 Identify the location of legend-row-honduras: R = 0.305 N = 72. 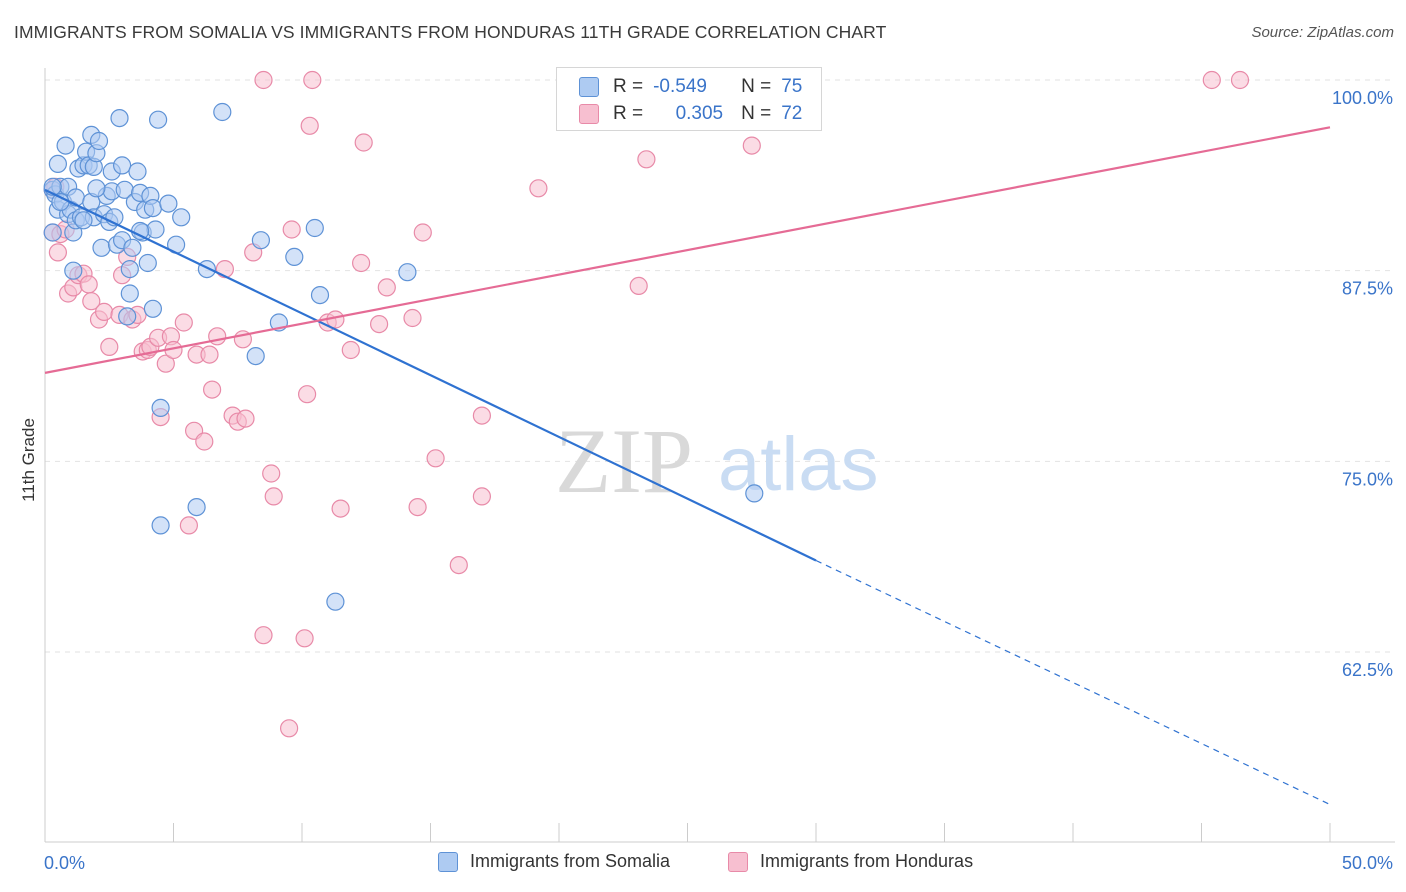
(690, 114).